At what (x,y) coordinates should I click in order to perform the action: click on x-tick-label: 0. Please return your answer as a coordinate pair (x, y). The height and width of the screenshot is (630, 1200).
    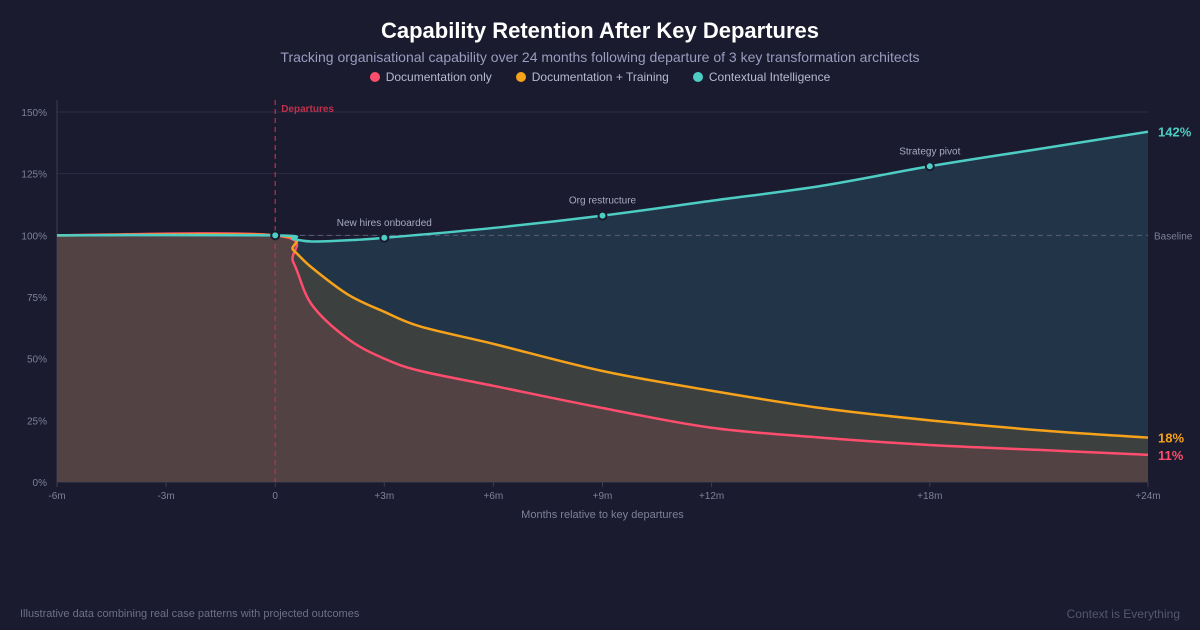
    Looking at the image, I should click on (275, 496).